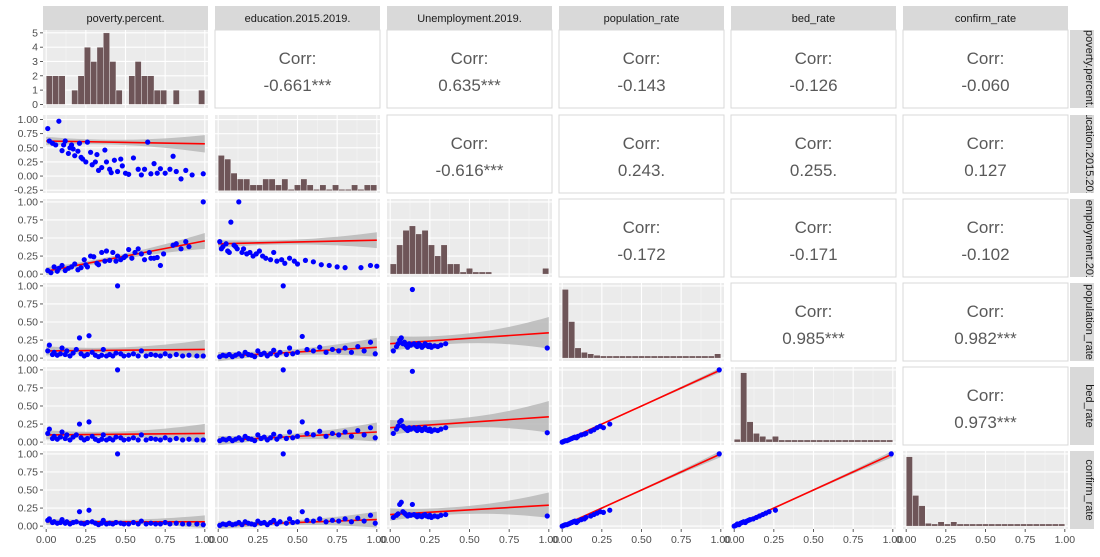 The width and height of the screenshot is (1100, 557). Describe the element at coordinates (985, 338) in the screenshot. I see `correlation-value: 0.982***` at that location.